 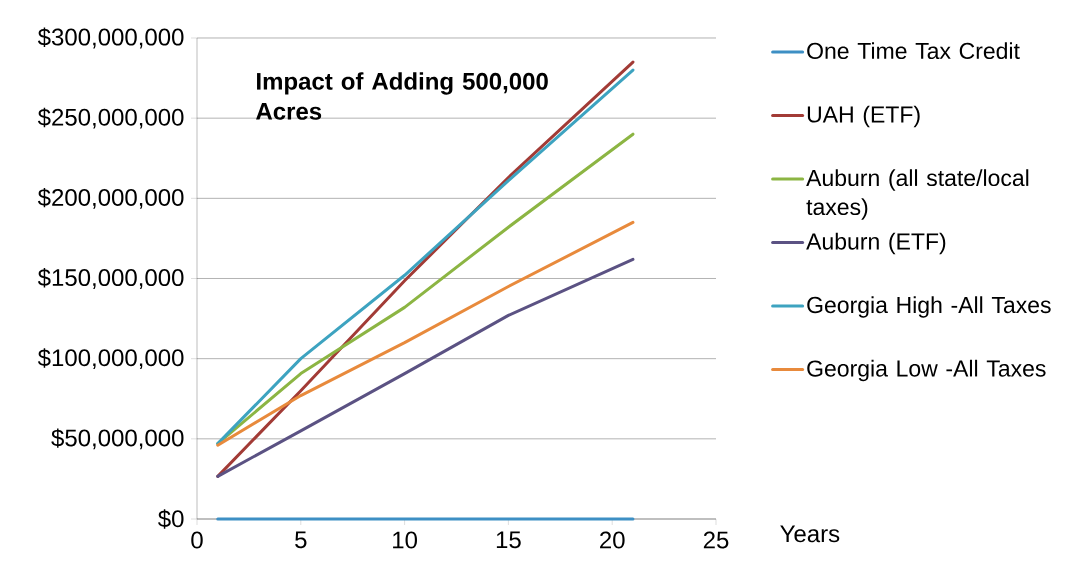 What do you see at coordinates (425, 367) in the screenshot?
I see `line-series` at bounding box center [425, 367].